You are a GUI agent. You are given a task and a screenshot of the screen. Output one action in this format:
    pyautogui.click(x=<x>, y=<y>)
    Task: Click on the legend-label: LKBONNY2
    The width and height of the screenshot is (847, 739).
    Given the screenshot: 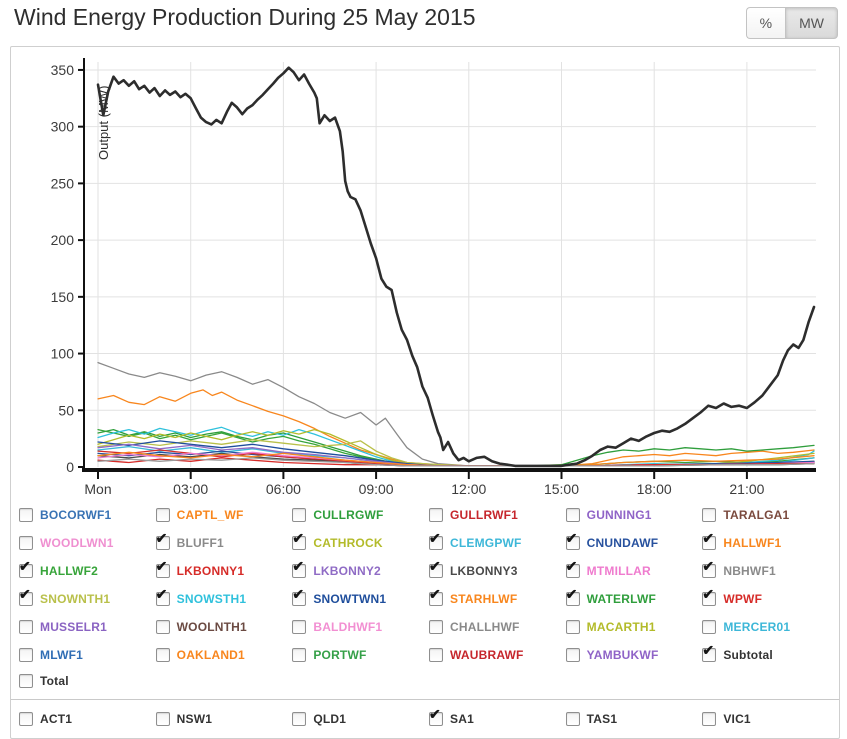 What is the action you would take?
    pyautogui.click(x=347, y=570)
    